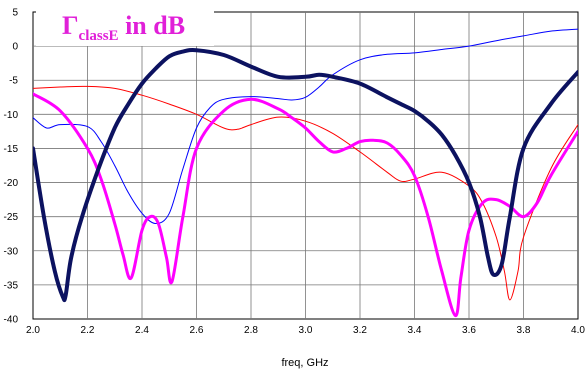 Image resolution: width=585 pixels, height=372 pixels. I want to click on x-tick-label: 3.8, so click(524, 330).